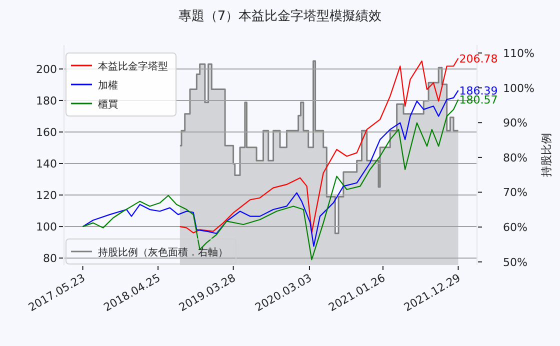 The image size is (560, 346). Describe the element at coordinates (108, 104) in the screenshot. I see `legend-label: 櫃買` at that location.